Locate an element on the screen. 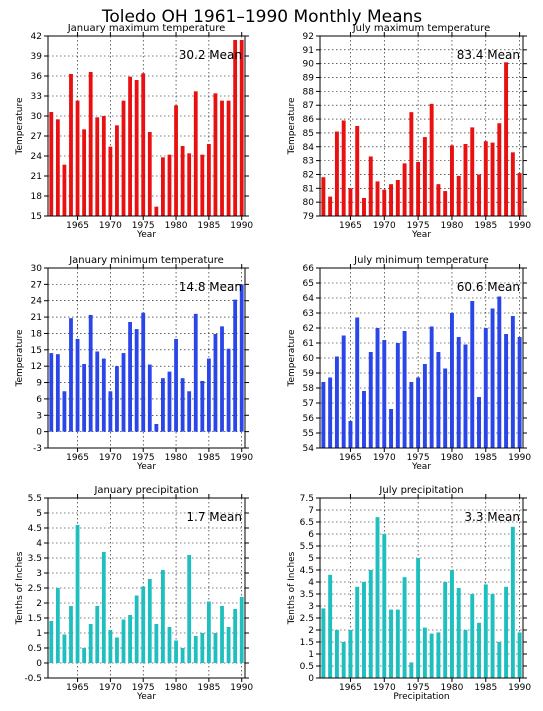  y-tick-label: 1.5 is located at coordinates (35, 619).